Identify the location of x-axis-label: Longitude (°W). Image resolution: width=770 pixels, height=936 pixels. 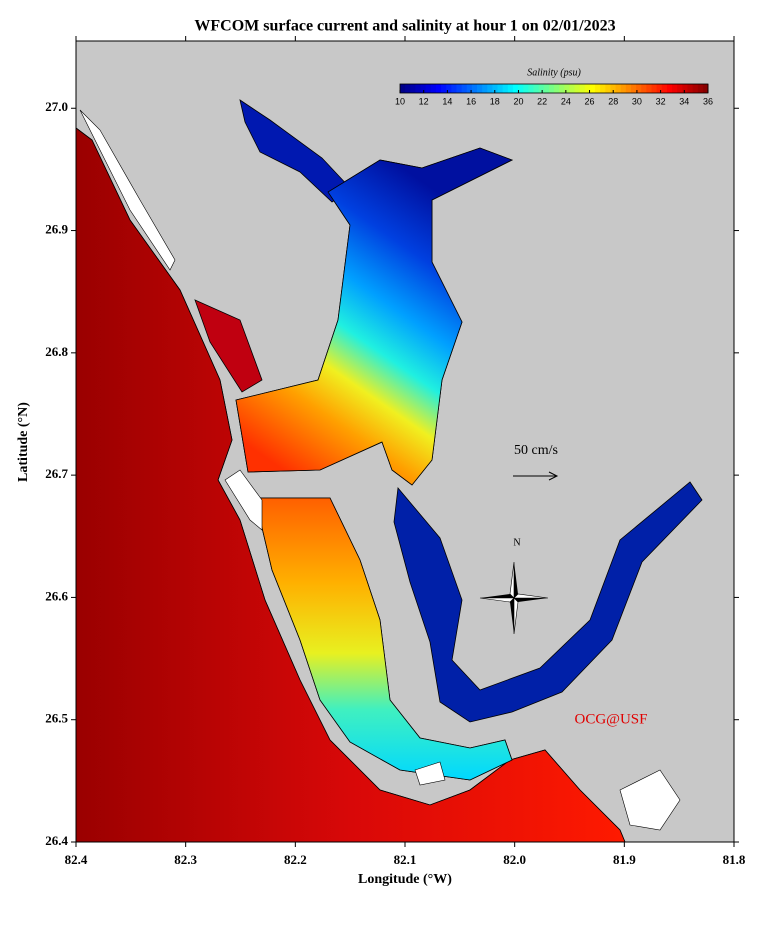
(405, 879).